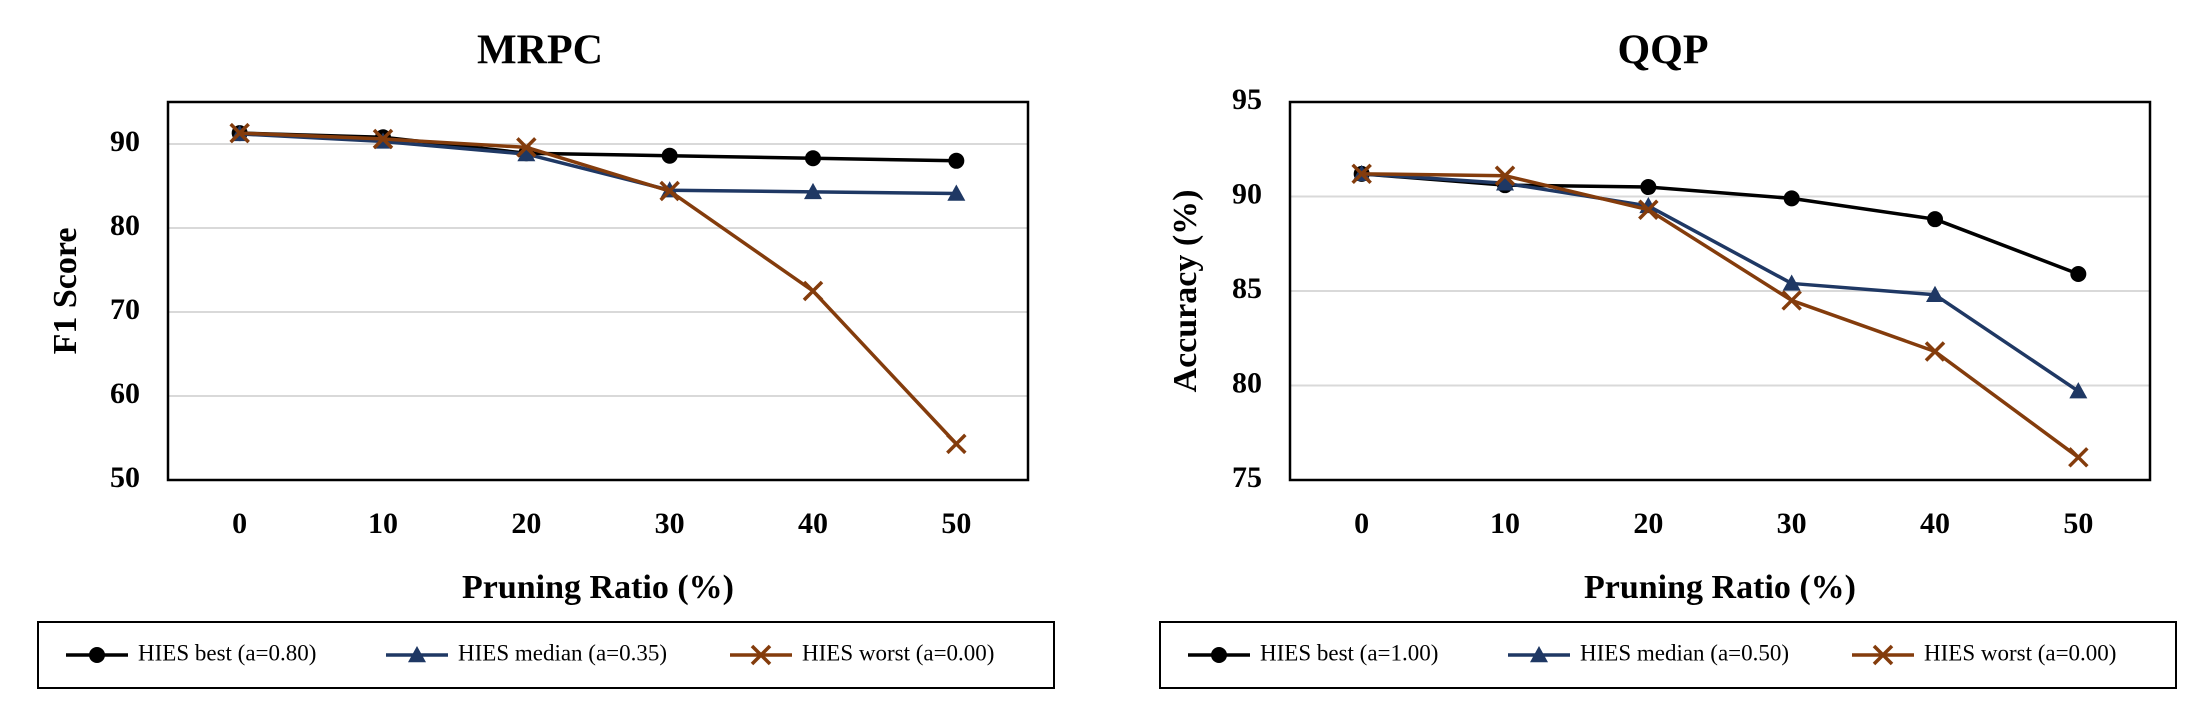 Image resolution: width=2201 pixels, height=715 pixels. I want to click on legend-label: HIES best (a=0.80), so click(227, 652).